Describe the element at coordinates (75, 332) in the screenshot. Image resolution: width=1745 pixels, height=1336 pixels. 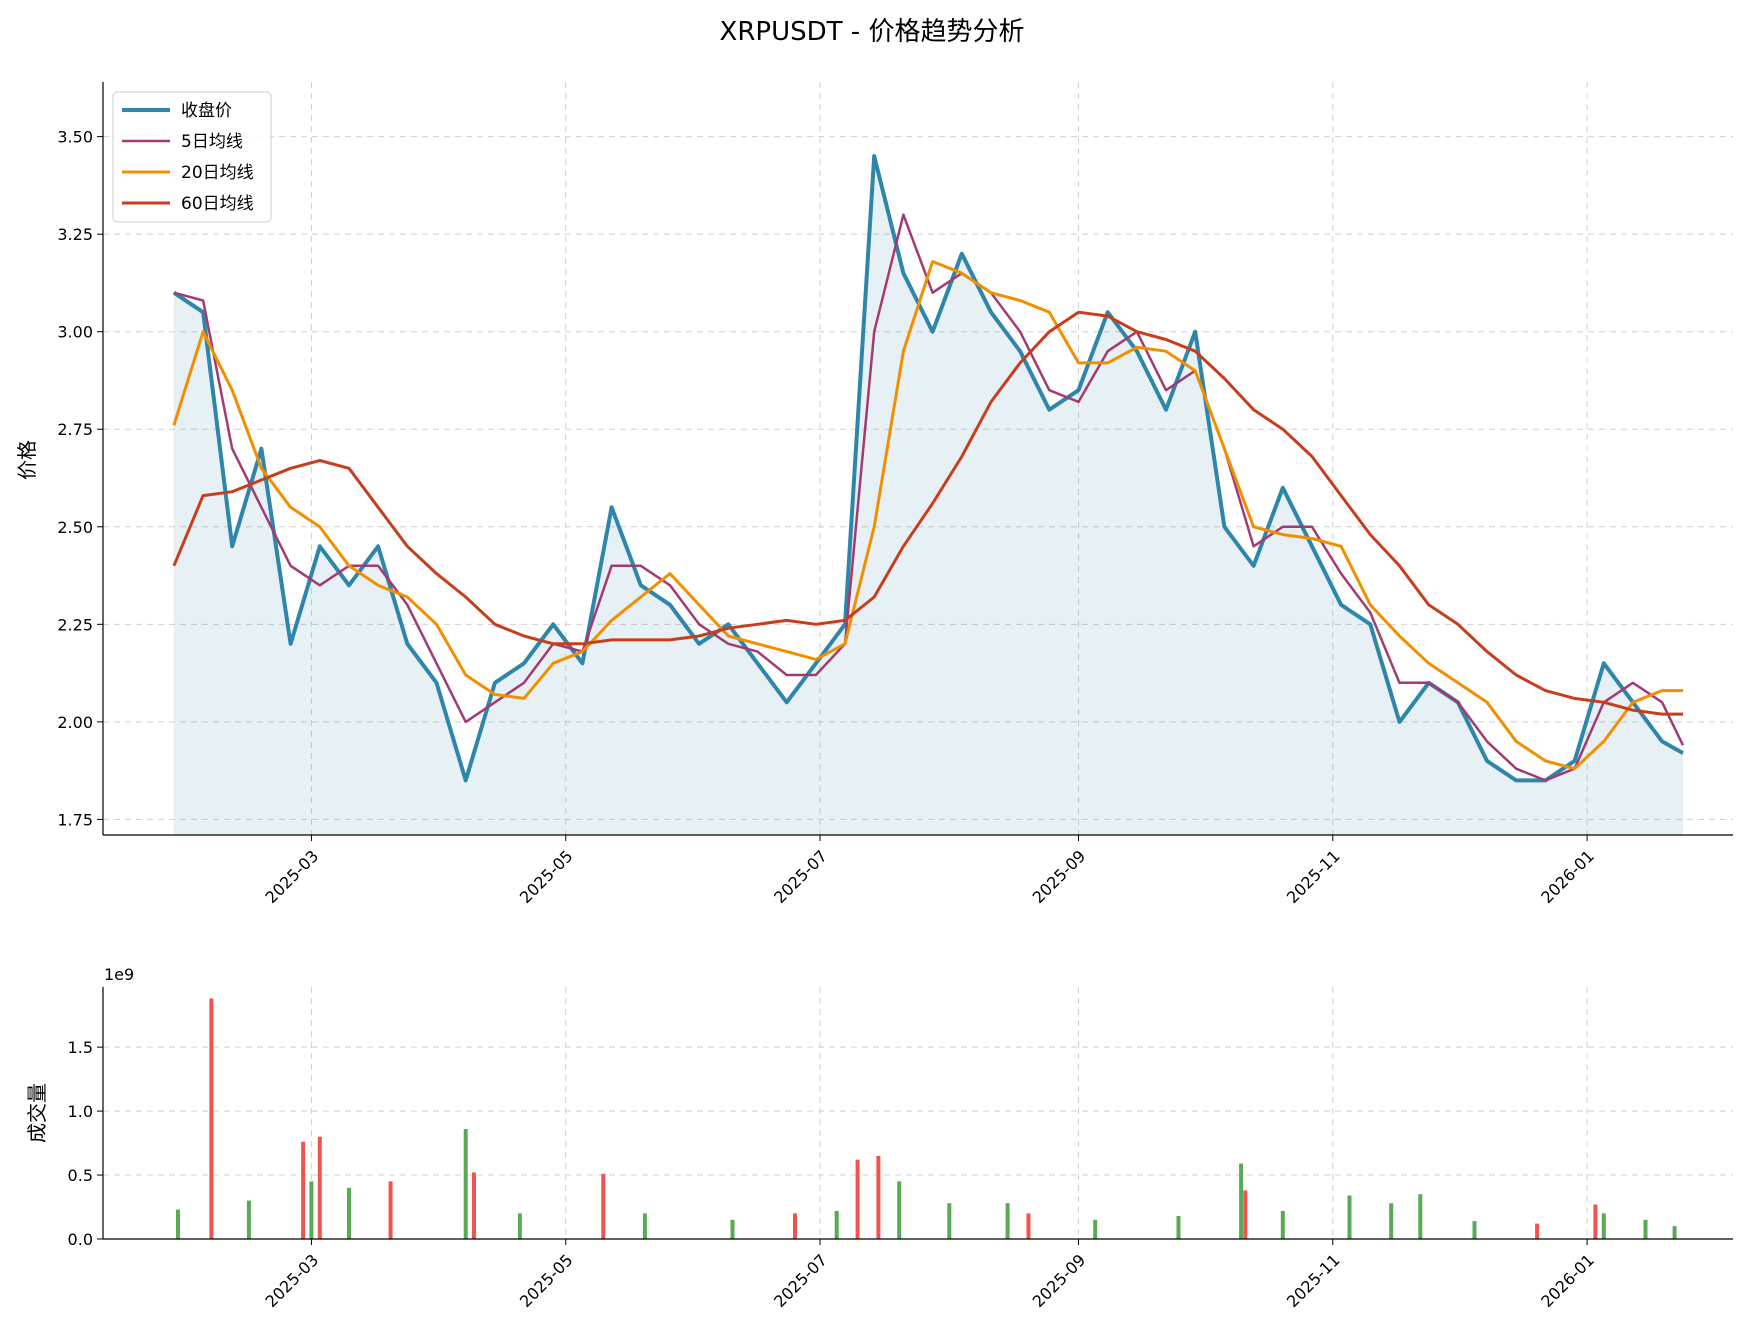
I see `price-y-tick-label: 3.00` at that location.